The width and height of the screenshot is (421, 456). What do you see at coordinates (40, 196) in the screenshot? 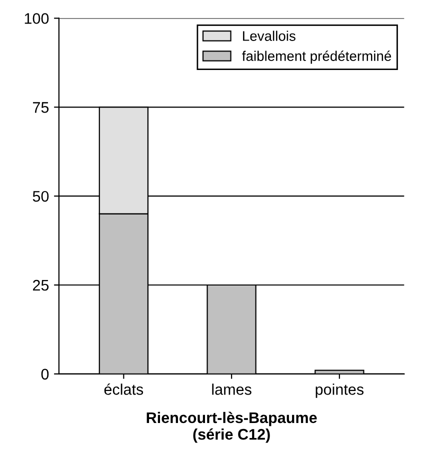
I see `y-tick-label: 50` at bounding box center [40, 196].